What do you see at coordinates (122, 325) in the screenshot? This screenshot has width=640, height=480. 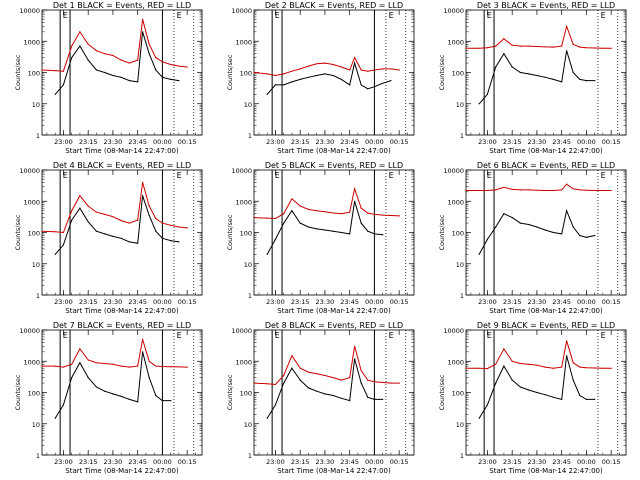 I see `panel-title: Det 7 BLACK = Events, RED = LLD` at bounding box center [122, 325].